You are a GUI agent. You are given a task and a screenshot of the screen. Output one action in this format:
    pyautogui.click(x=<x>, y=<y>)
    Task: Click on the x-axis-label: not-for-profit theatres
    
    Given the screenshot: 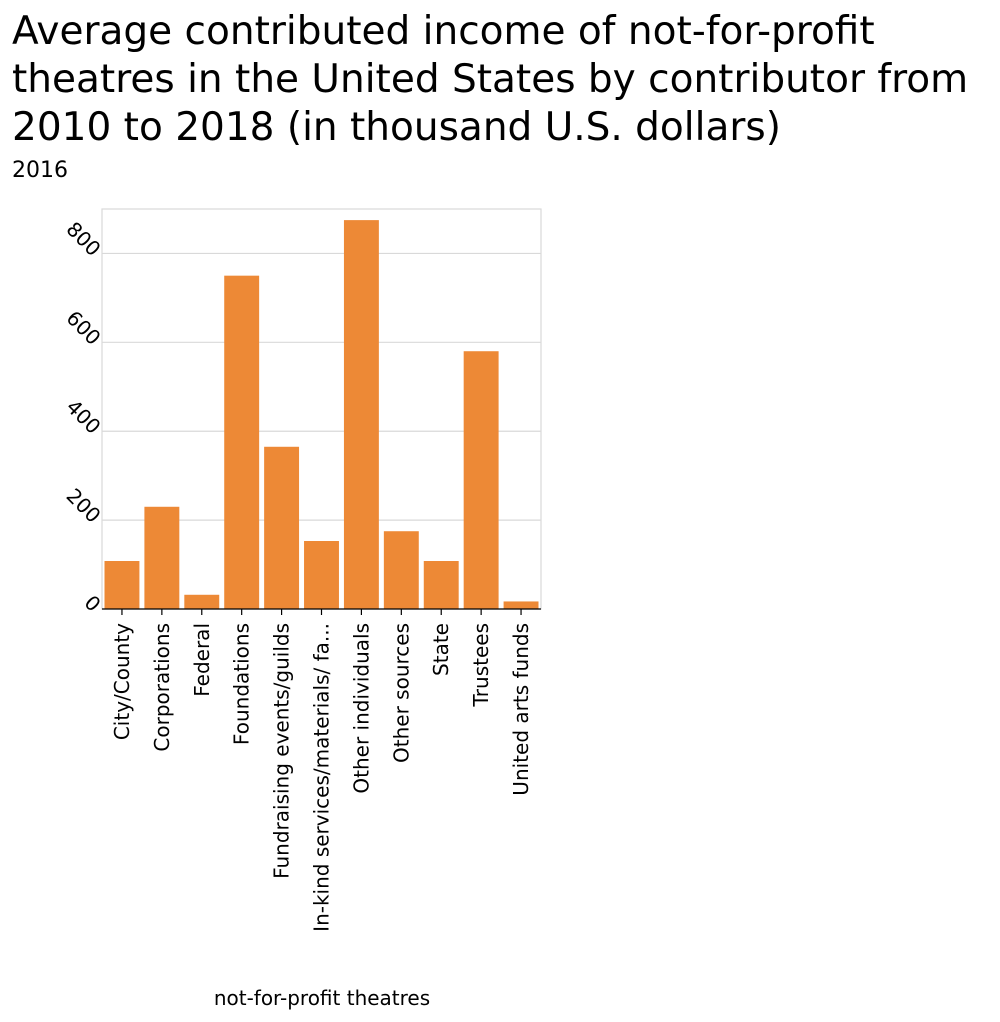 What is the action you would take?
    pyautogui.click(x=322, y=998)
    